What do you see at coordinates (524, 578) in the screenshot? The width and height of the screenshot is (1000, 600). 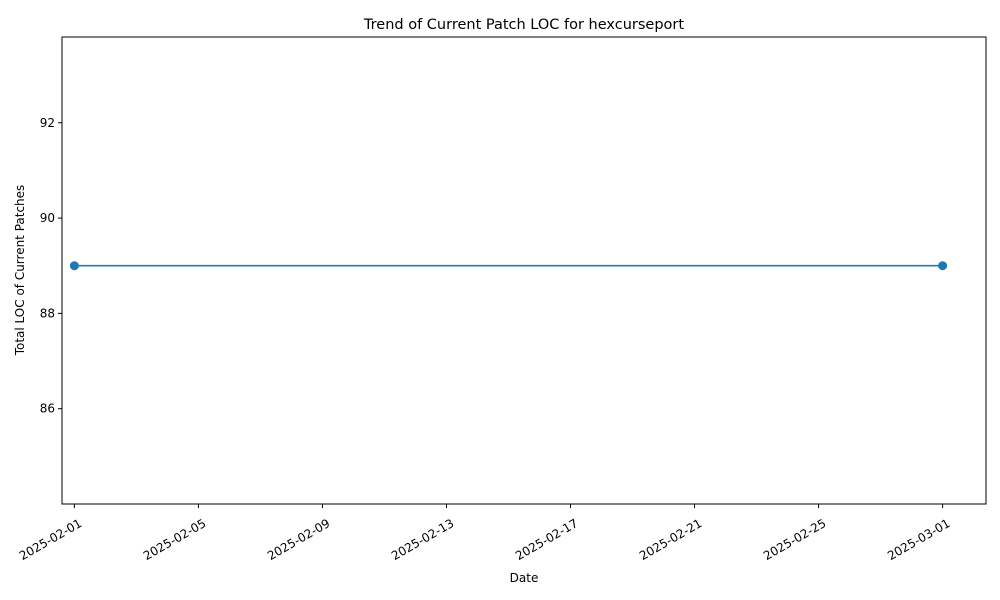 I see `x-axis-label: Date` at bounding box center [524, 578].